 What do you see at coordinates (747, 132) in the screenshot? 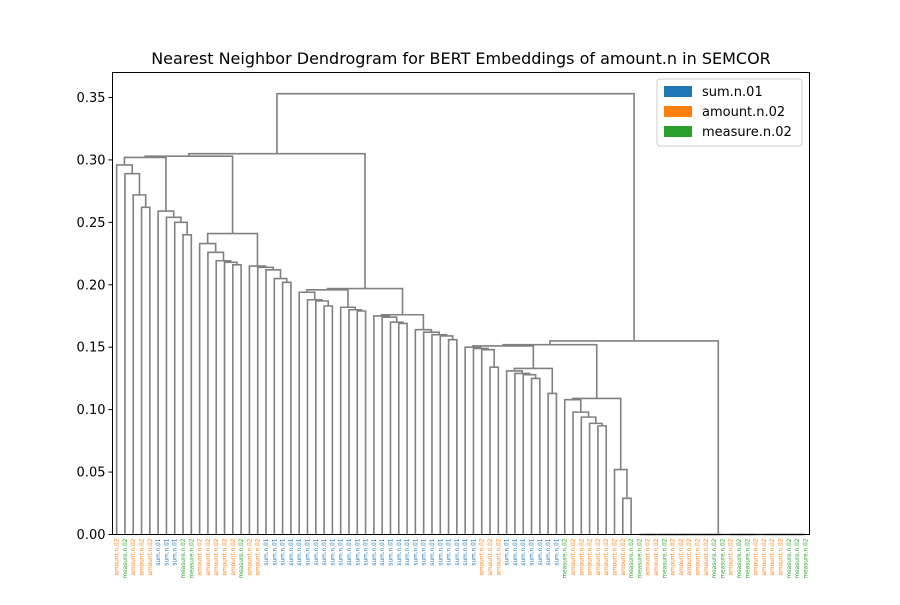
I see `legend-label-measure: measure.n.02` at bounding box center [747, 132].